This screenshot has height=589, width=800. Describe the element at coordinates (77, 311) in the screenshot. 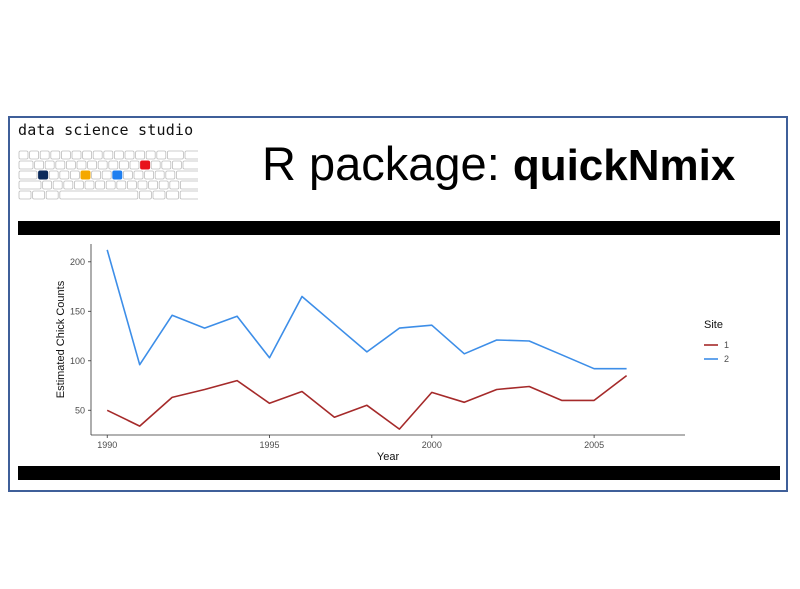

I see `y-tick-label: 150` at that location.